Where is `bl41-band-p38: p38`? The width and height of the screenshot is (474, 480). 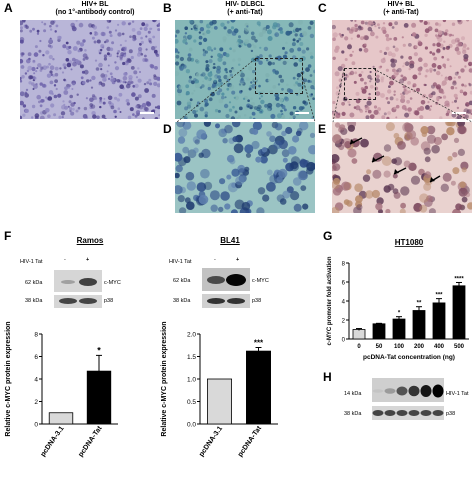
bl41-band-p38: p38 is located at coordinates (257, 301).